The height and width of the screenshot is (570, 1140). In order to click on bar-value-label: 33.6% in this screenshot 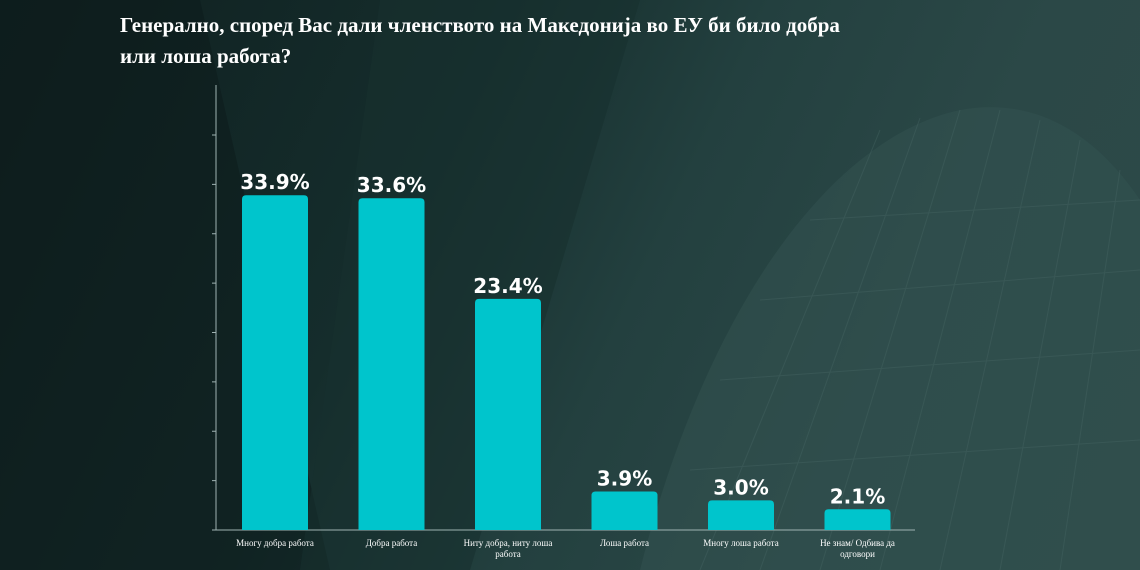, I will do `click(391, 185)`.